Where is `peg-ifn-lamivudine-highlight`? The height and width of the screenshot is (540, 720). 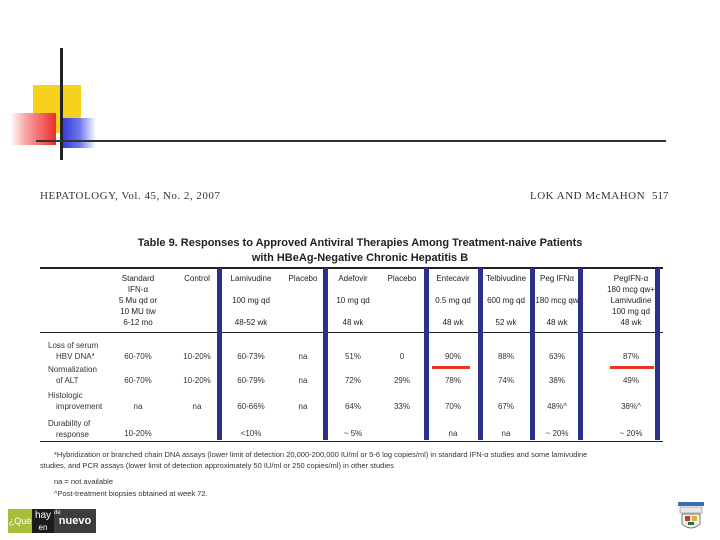
peg-ifn-lamivudine-highlight is located at coordinates (632, 367).